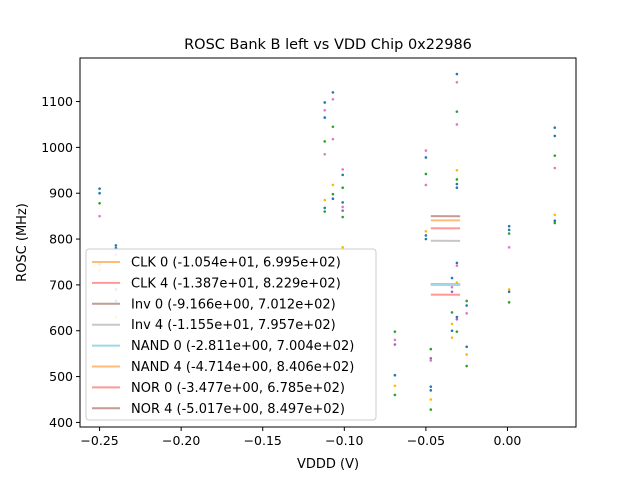  What do you see at coordinates (426, 440) in the screenshot?
I see `x-tick-label: −0.05` at bounding box center [426, 440].